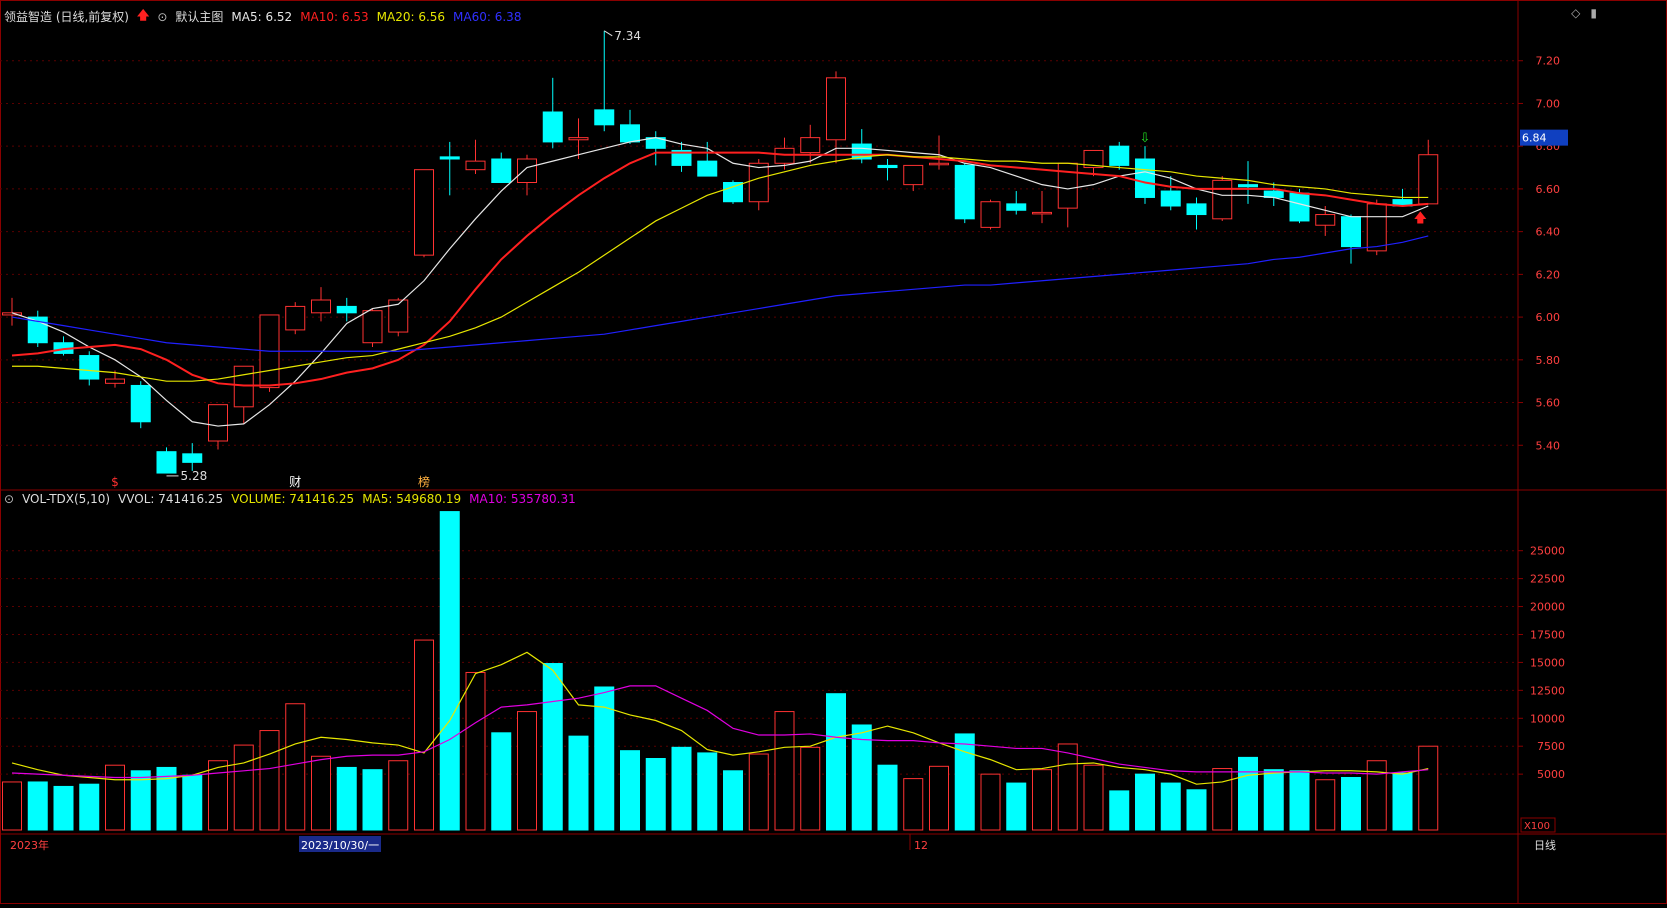  I want to click on high-pointer, so click(608, 33).